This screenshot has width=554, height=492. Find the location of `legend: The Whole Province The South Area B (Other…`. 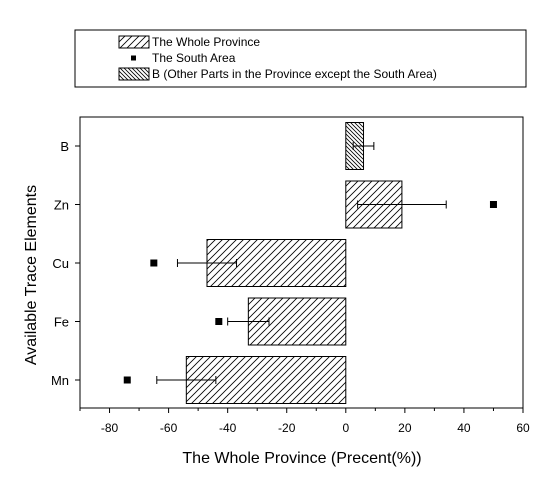

legend: The Whole Province The South Area B (Other… is located at coordinates (300, 58).